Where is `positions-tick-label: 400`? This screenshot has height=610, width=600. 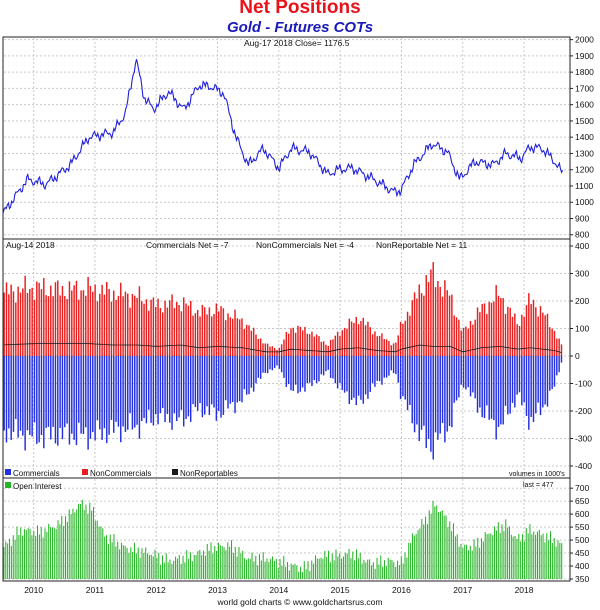
positions-tick-label: 400 is located at coordinates (582, 246).